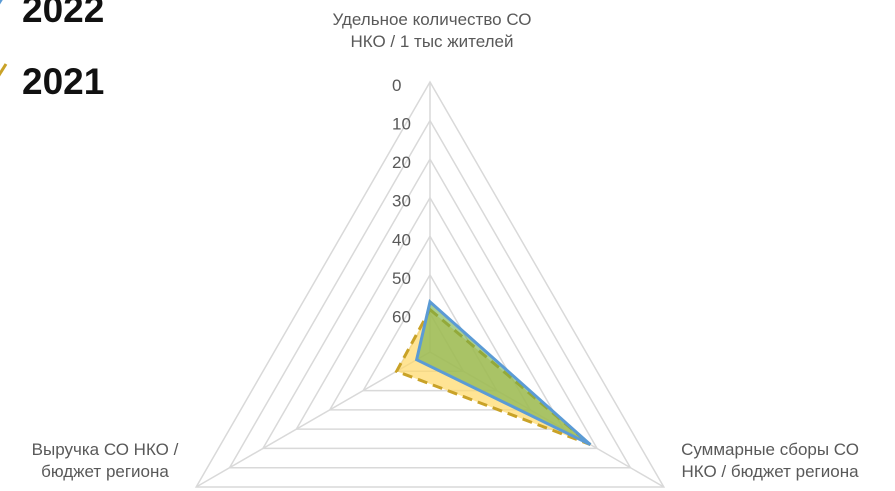 This screenshot has height=491, width=895. I want to click on tick-labels: 0 10 20 30 40 50 60, so click(401, 201).